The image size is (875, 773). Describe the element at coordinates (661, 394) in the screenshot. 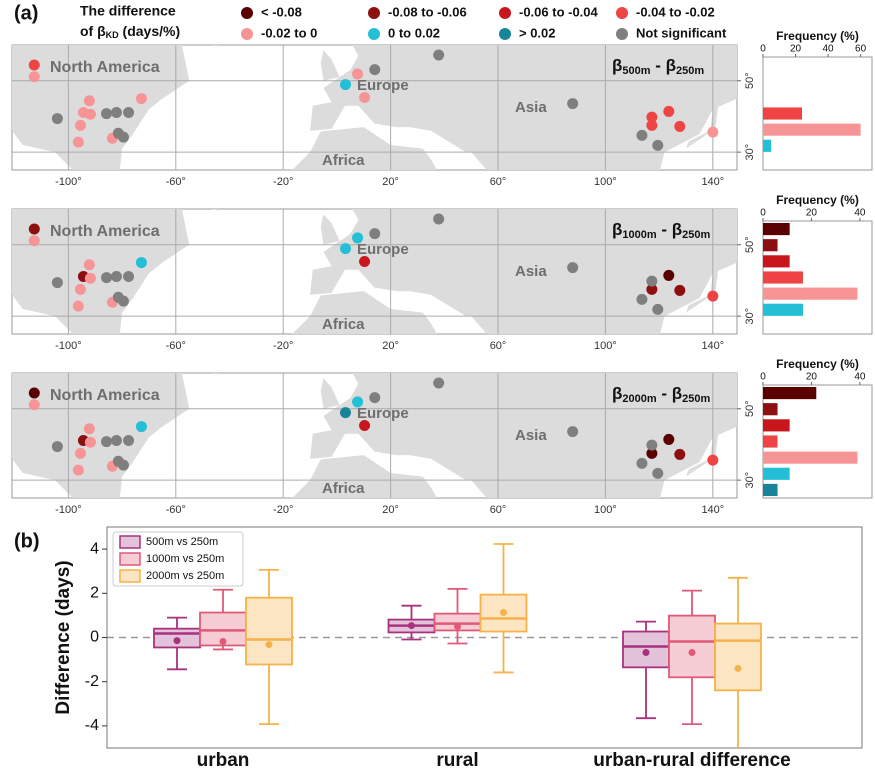

I see `map-title: β2000m - β250m` at that location.